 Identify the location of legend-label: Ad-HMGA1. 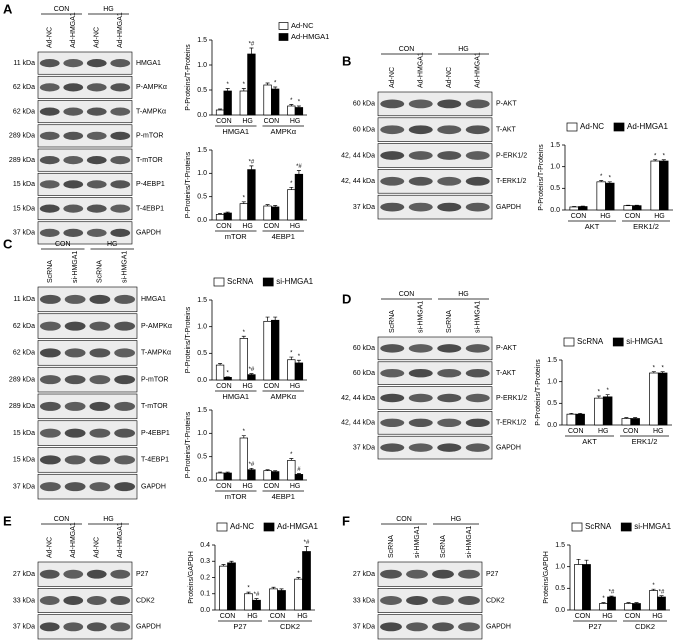
(297, 526).